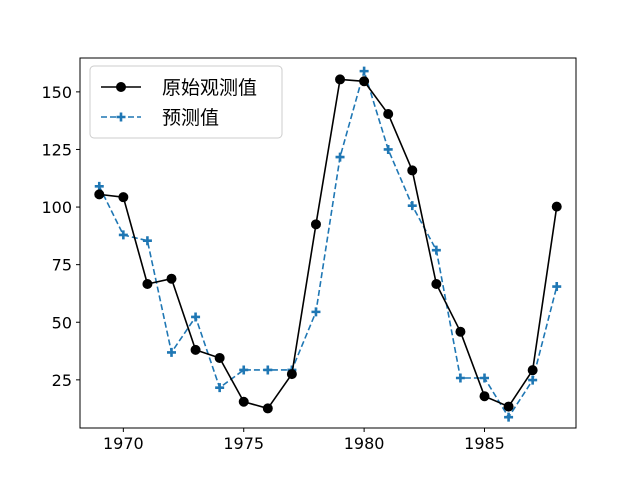 The width and height of the screenshot is (640, 480). I want to click on x-axis: 1970 1975 1980 1985, so click(304, 440).